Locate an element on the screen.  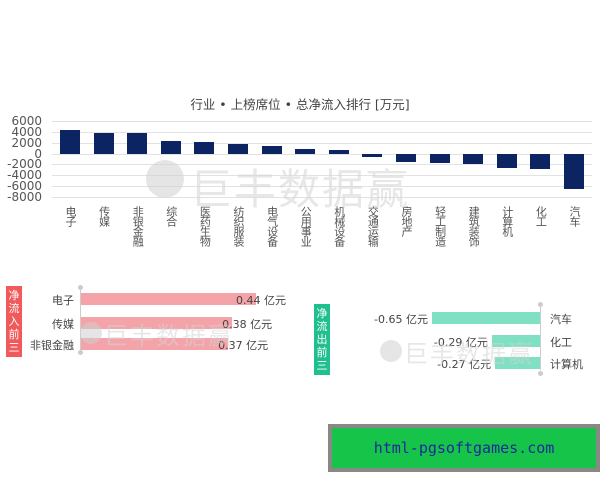
y-tick-label: -2000 is located at coordinates (24, 164).